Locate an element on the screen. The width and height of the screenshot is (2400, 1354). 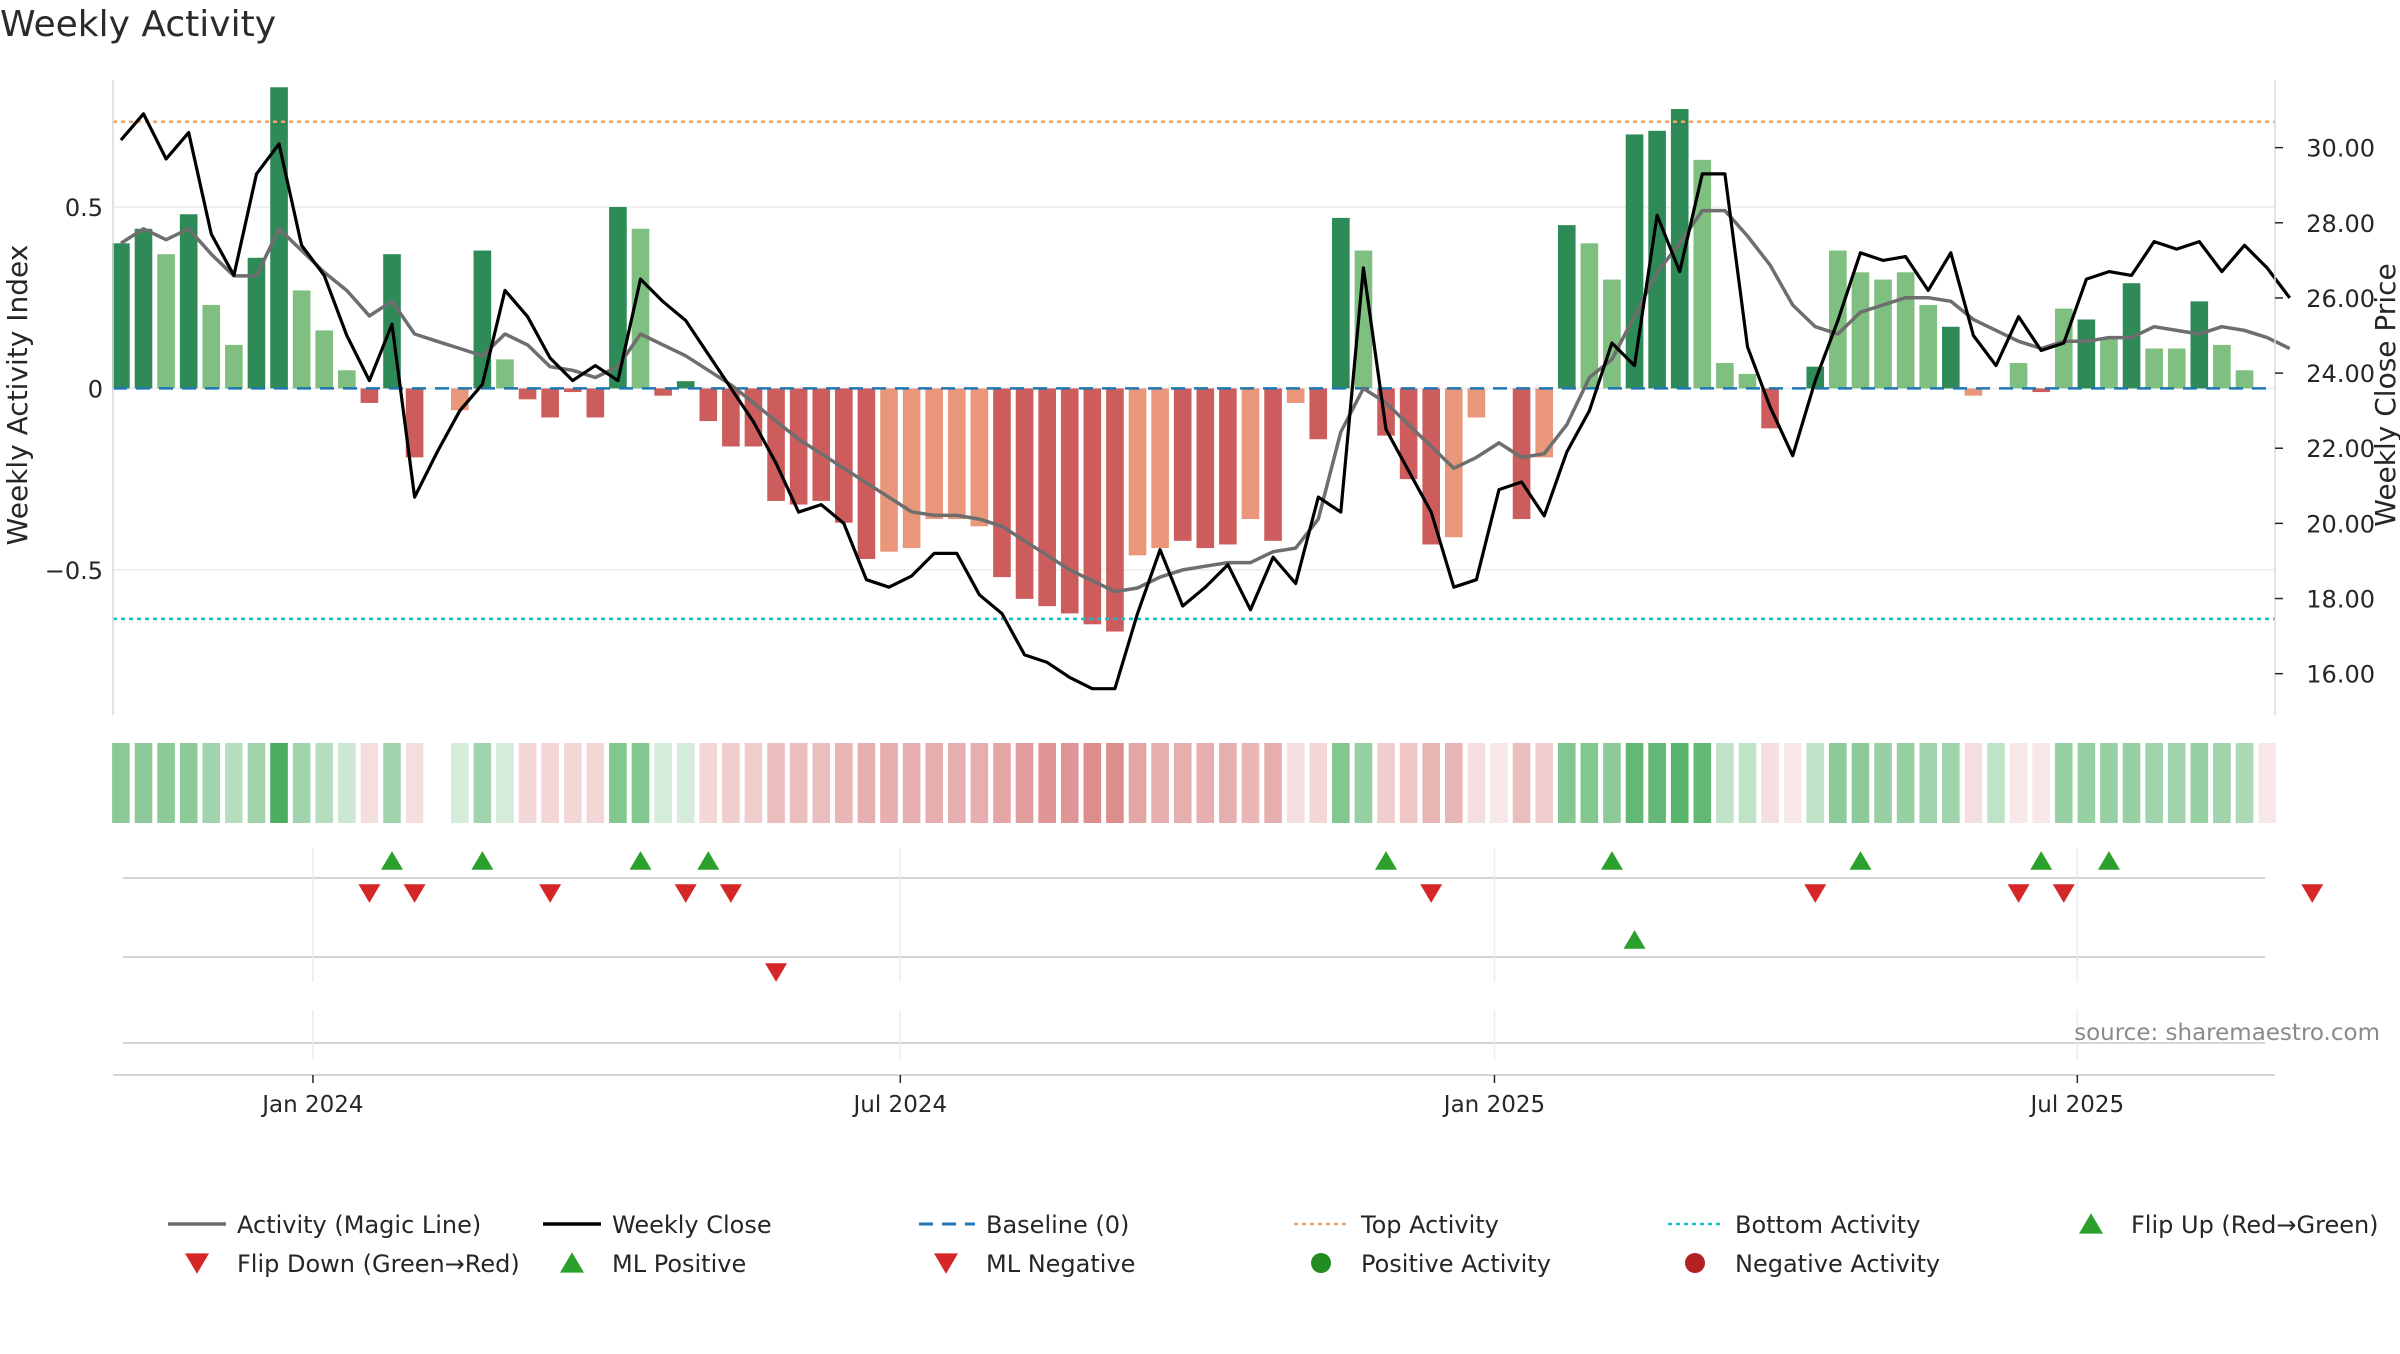
legend-label: Weekly Close is located at coordinates (692, 1225).